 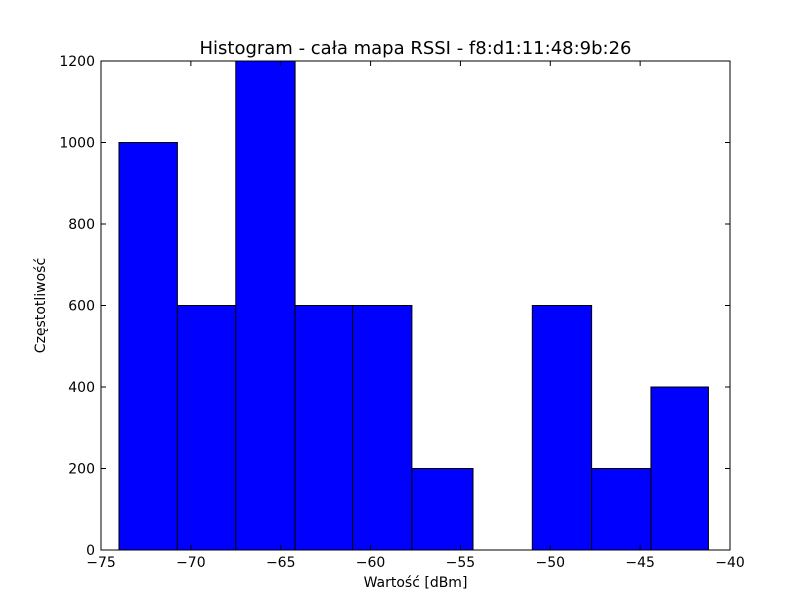 What do you see at coordinates (730, 563) in the screenshot?
I see `x-tick-label: −40` at bounding box center [730, 563].